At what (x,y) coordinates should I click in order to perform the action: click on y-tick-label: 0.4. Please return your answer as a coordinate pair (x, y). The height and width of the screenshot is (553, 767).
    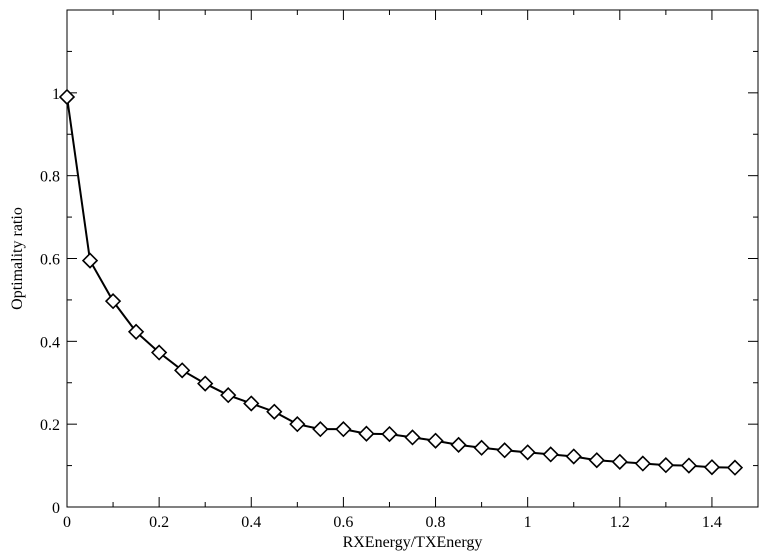
    Looking at the image, I should click on (50, 342).